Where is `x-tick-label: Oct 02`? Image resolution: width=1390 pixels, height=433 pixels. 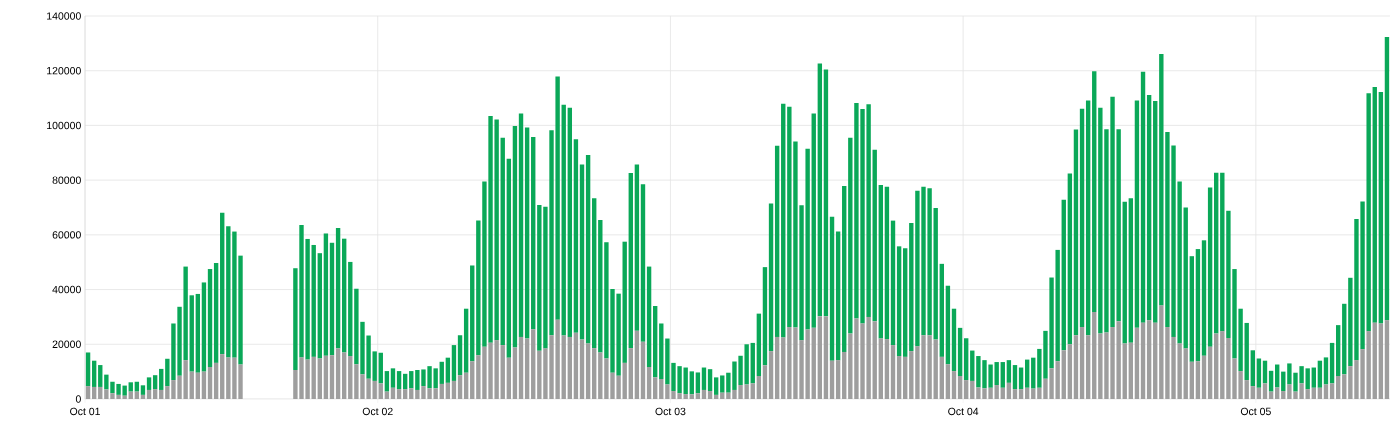 x-tick-label: Oct 02 is located at coordinates (377, 411).